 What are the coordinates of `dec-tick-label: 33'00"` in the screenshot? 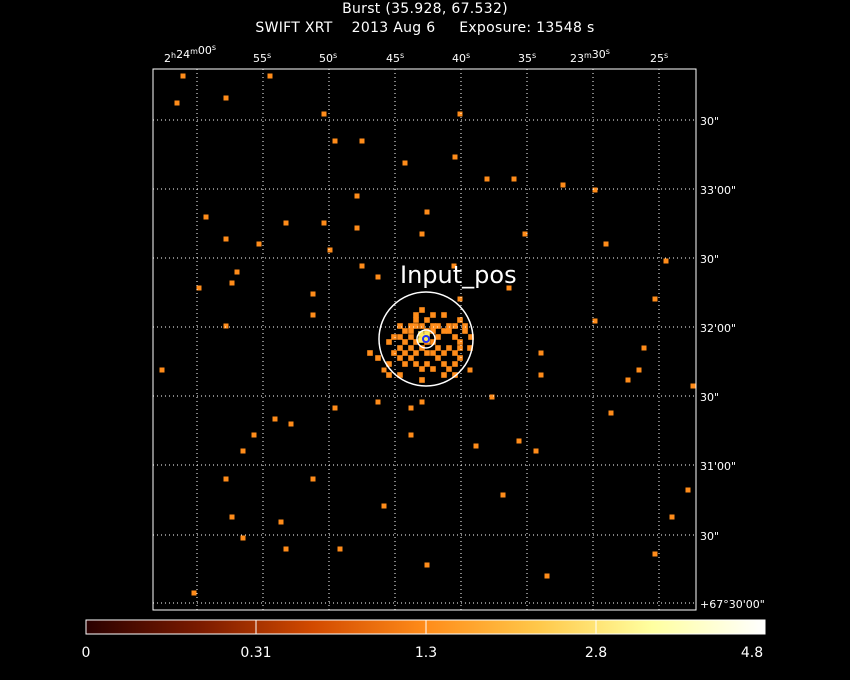 It's located at (718, 190).